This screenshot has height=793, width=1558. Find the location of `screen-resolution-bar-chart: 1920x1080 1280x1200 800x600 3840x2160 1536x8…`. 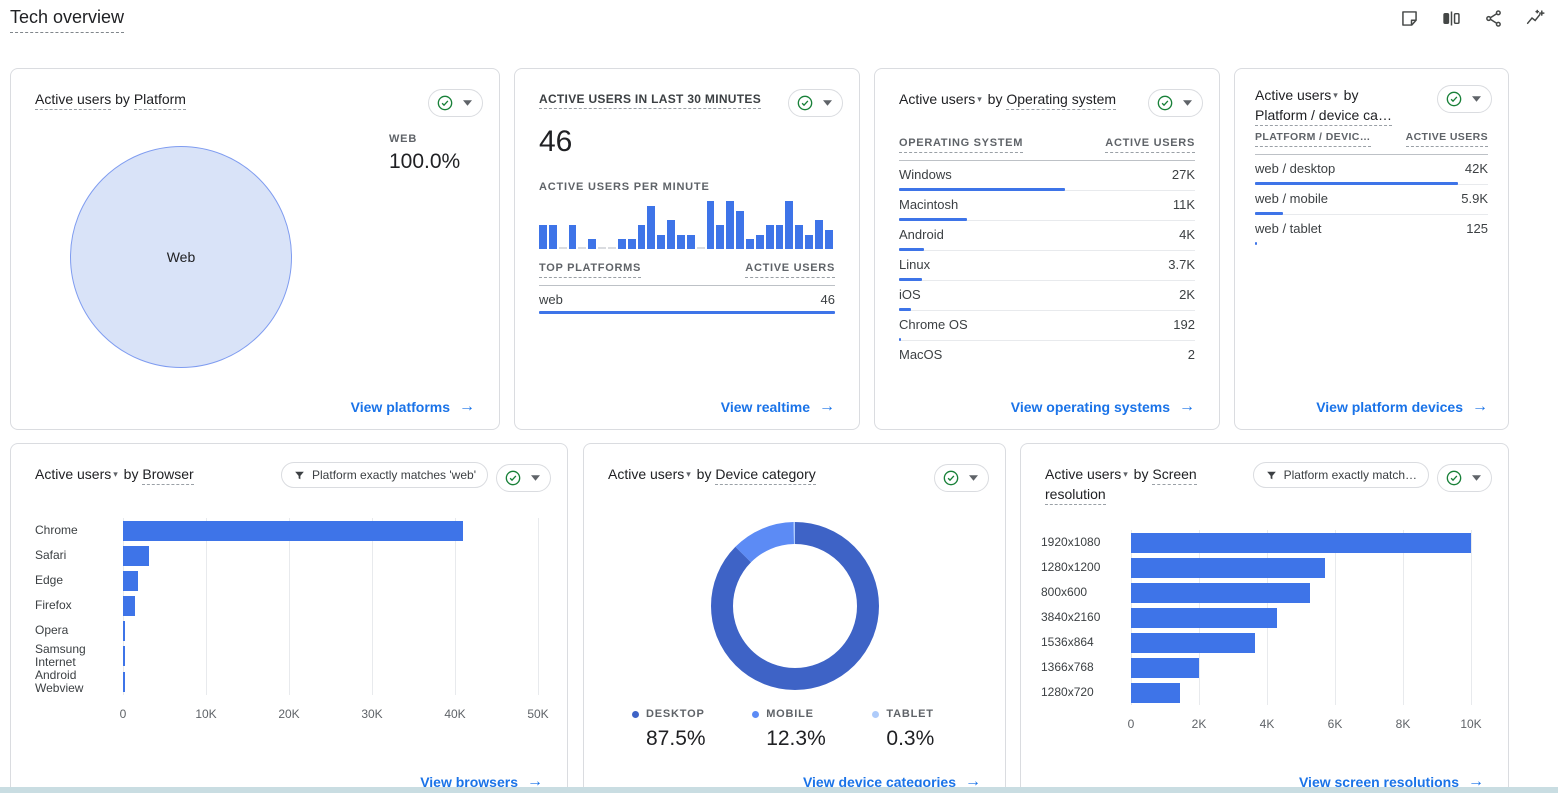

screen-resolution-bar-chart: 1920x1080 1280x1200 800x600 3840x2160 1536x8… is located at coordinates (1274, 634).